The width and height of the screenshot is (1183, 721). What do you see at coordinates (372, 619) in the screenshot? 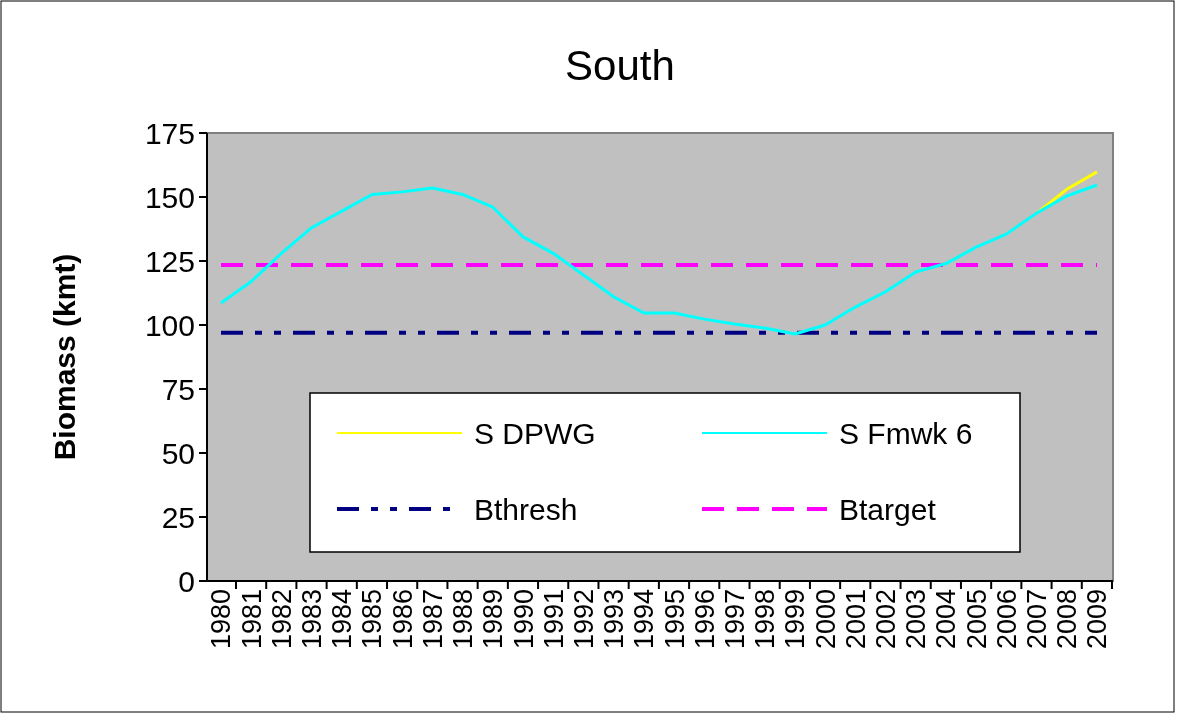
I see `x-tick-label: 1985` at bounding box center [372, 619].